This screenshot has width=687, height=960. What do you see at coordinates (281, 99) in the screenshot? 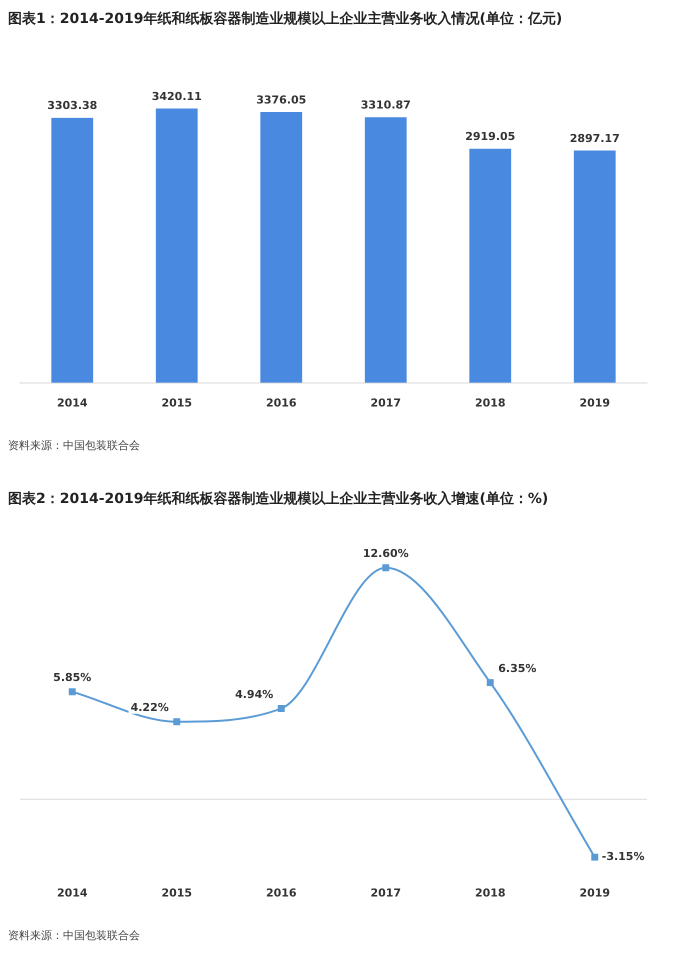
I see `data-label: 3376.05` at bounding box center [281, 99].